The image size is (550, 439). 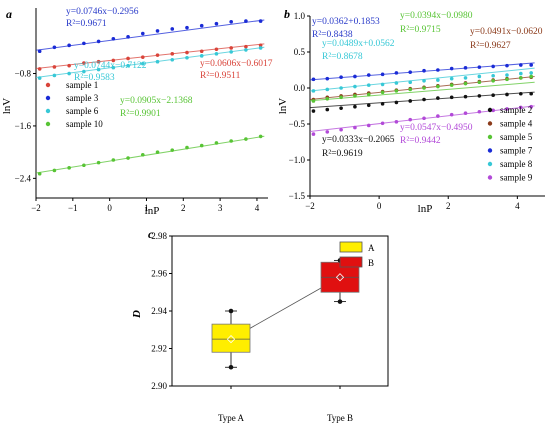 What do you see at coordinates (371, 263) in the screenshot?
I see `panel-c-legend-label: B` at bounding box center [371, 263].